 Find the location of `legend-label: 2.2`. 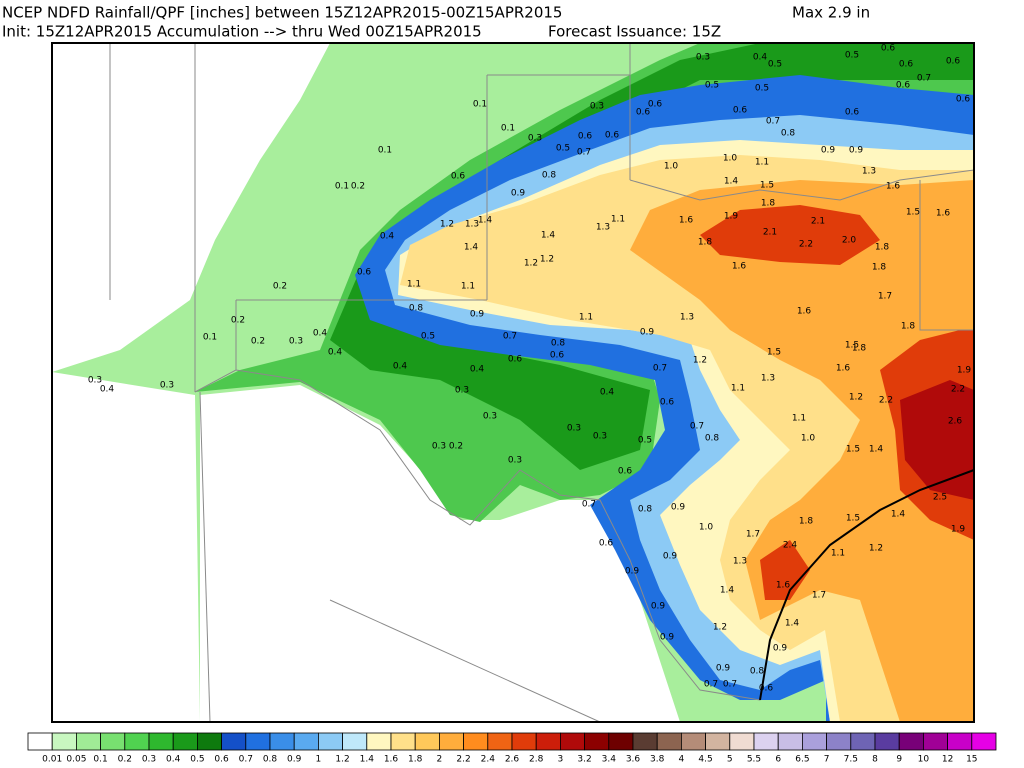

legend-label: 2.2 is located at coordinates (463, 760).